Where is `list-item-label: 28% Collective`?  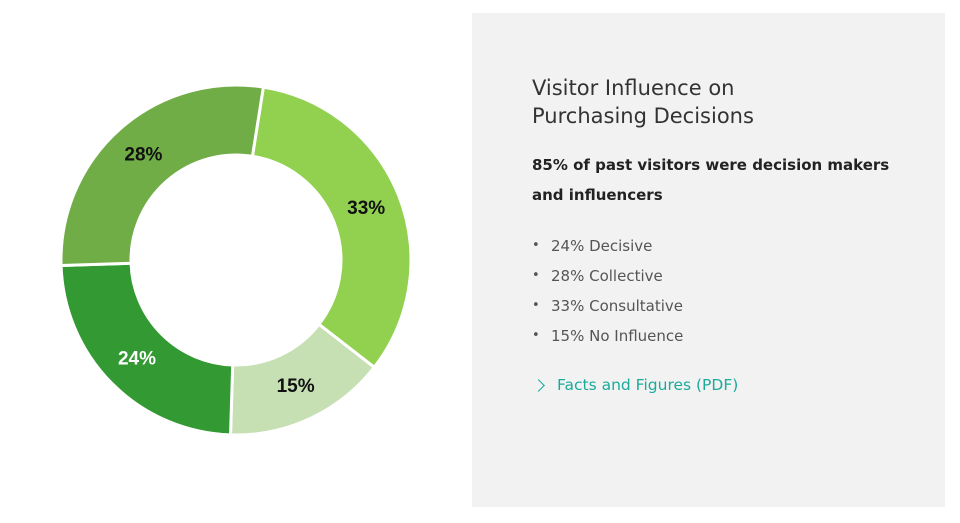 list-item-label: 28% Collective is located at coordinates (607, 276).